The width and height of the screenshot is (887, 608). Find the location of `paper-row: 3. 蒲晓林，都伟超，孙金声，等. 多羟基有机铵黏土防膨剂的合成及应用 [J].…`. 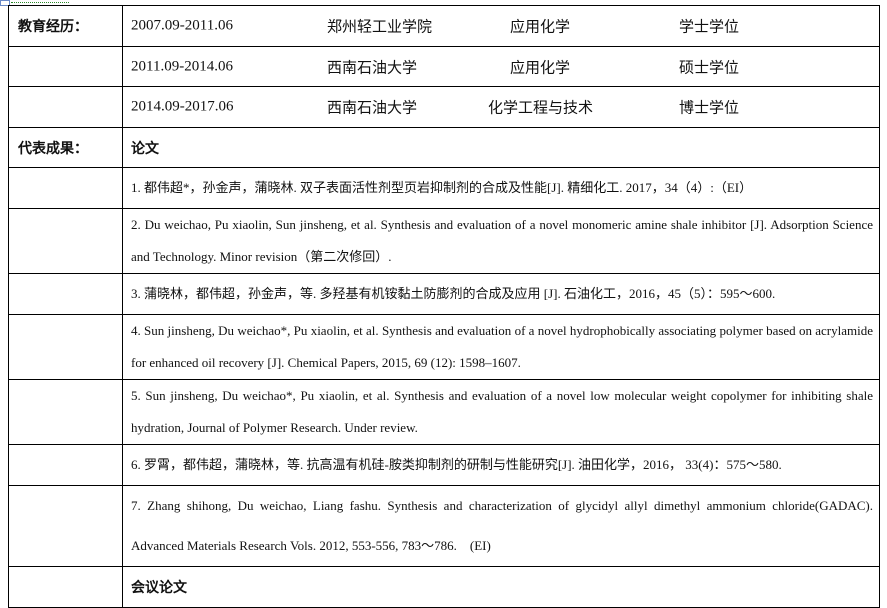

paper-row: 3. 蒲晓林，都伟超，孙金声，等. 多羟基有机铵黏土防膨剂的合成及应用 [J].… is located at coordinates (444, 294).